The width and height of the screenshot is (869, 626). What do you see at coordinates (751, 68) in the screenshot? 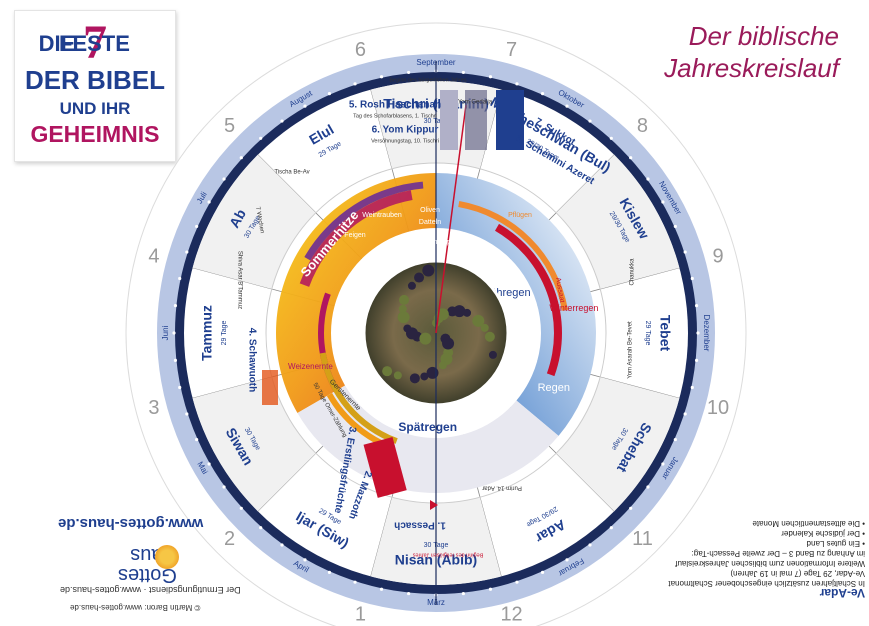
I see `title-line-2: Jahreskreislauf` at bounding box center [751, 68].